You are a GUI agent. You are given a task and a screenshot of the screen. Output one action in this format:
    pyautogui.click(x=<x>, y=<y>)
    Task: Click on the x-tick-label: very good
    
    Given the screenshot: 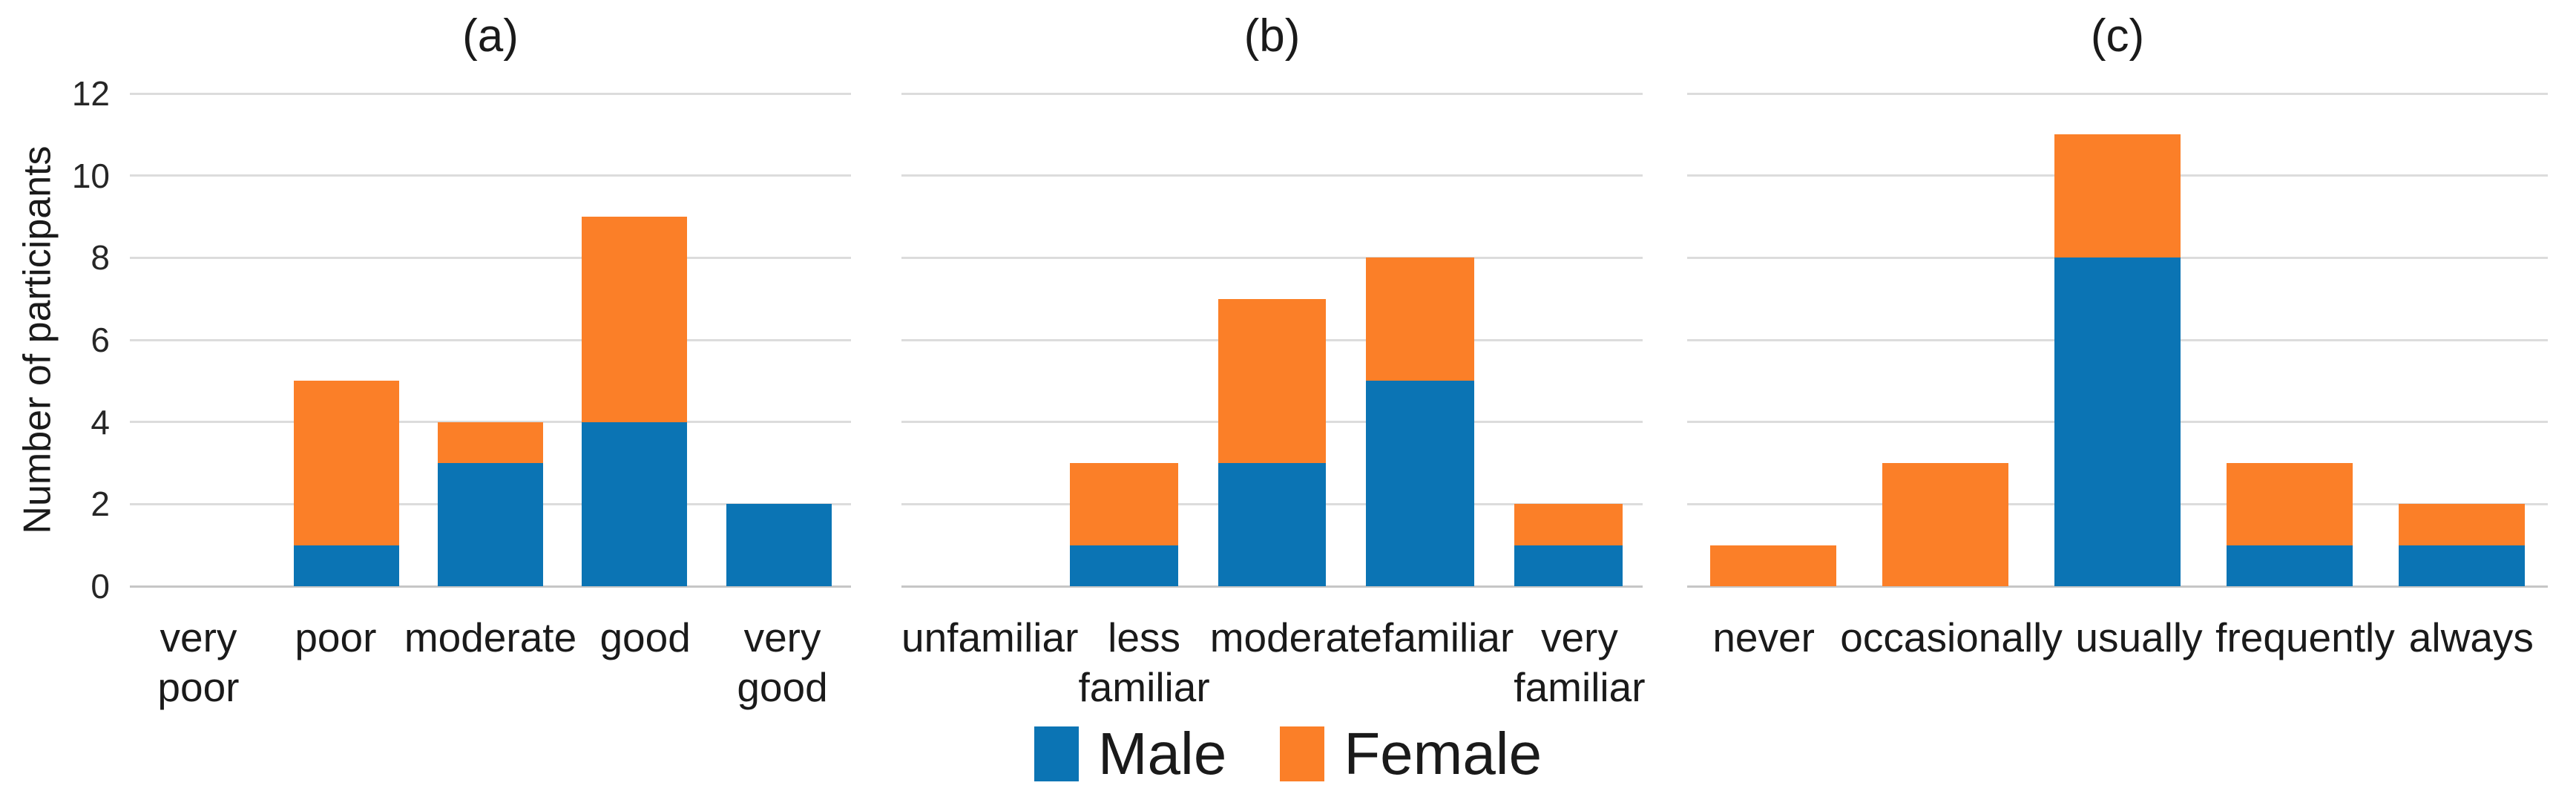 What is the action you would take?
    pyautogui.click(x=782, y=662)
    